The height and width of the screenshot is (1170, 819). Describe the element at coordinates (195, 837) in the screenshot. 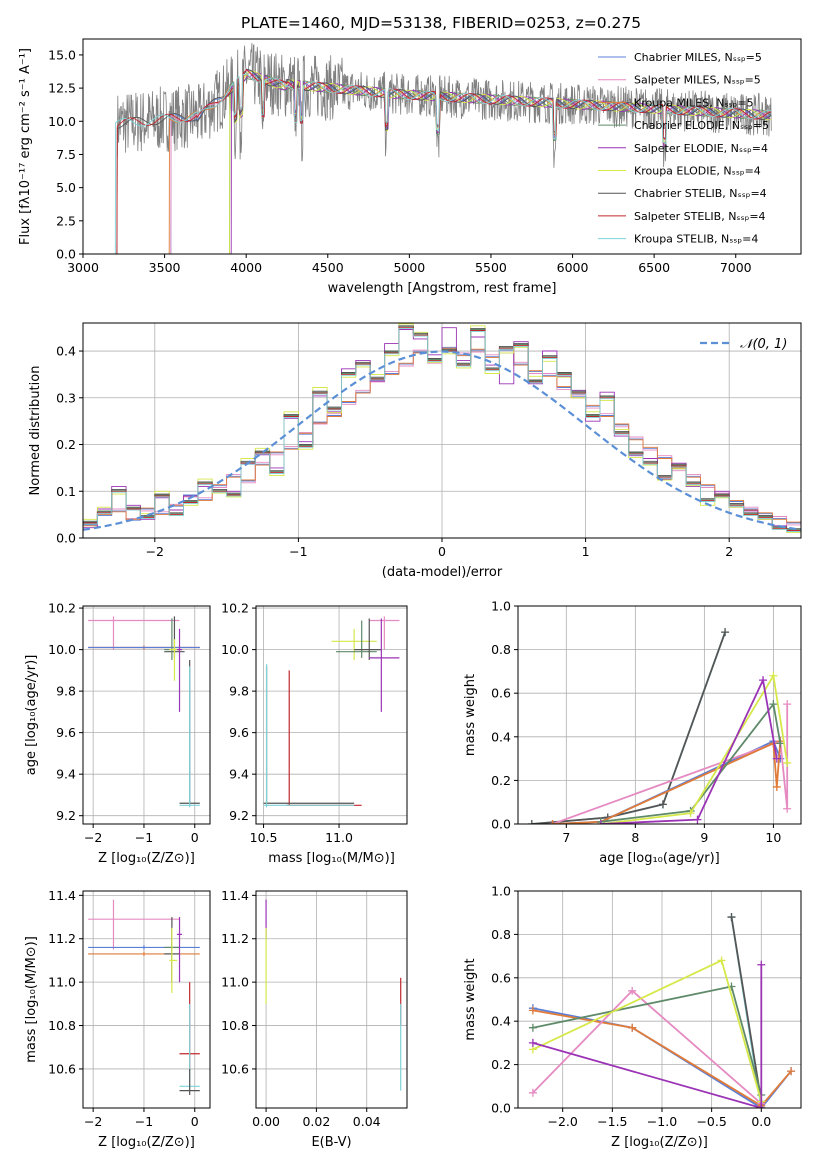

I see `x-tick-label: 0` at that location.